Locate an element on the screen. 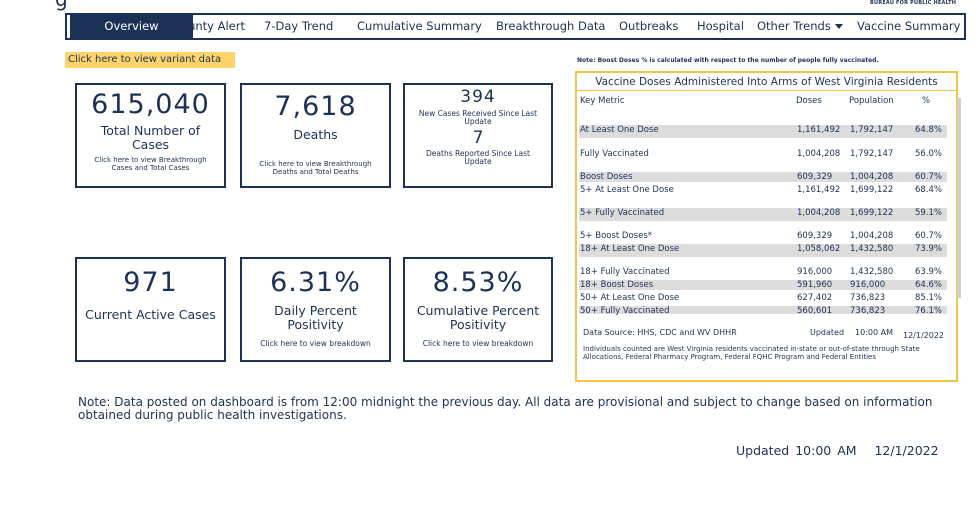 The height and width of the screenshot is (513, 977). cell-metric: Boost Doses is located at coordinates (606, 177).